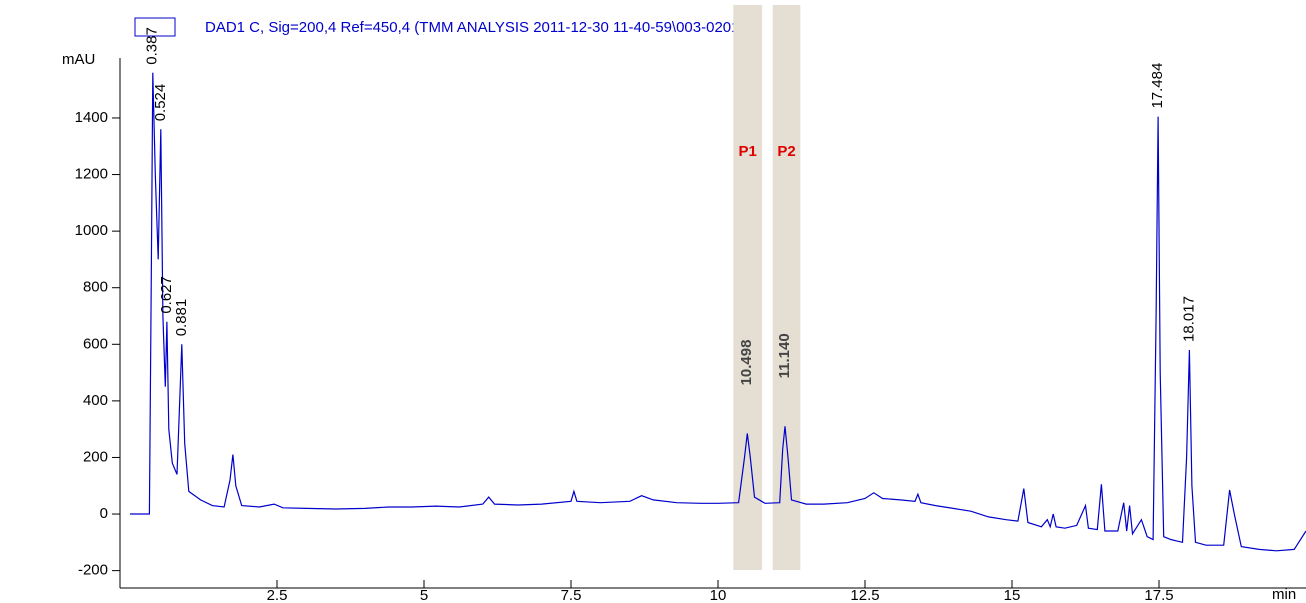  I want to click on x-tick-label: 5, so click(424, 595).